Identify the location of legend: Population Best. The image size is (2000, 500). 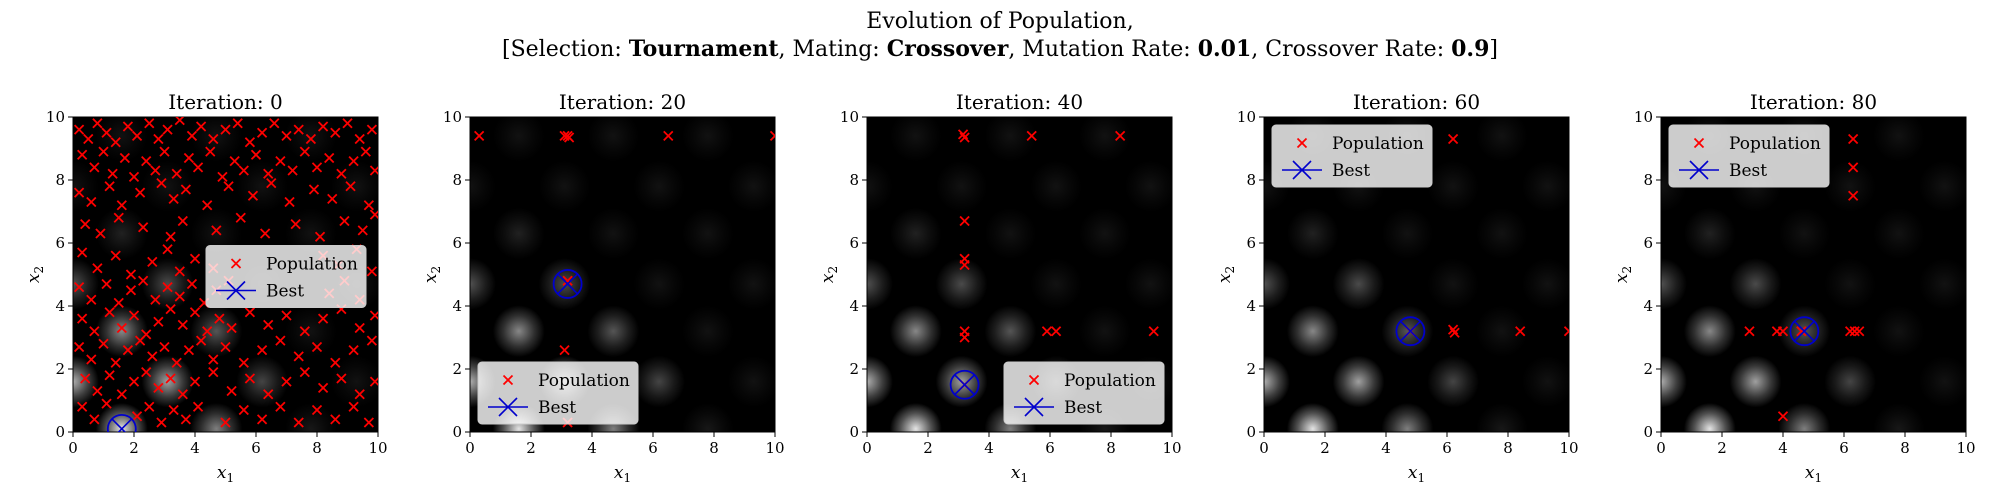
(286, 276).